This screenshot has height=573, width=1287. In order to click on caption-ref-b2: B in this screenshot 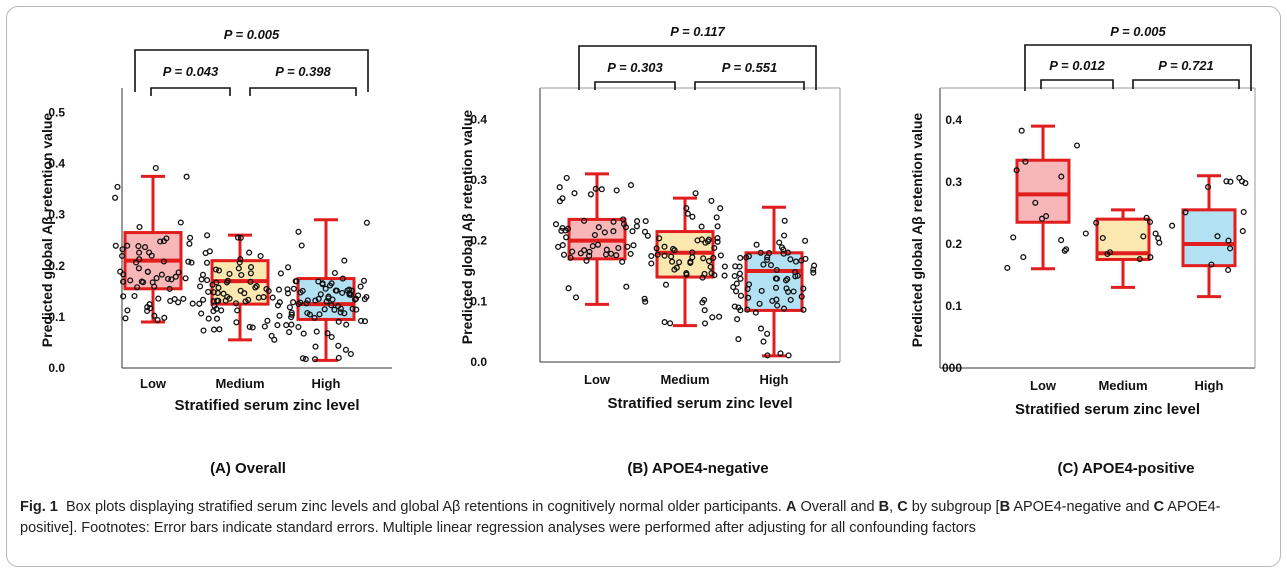, I will do `click(1005, 507)`.